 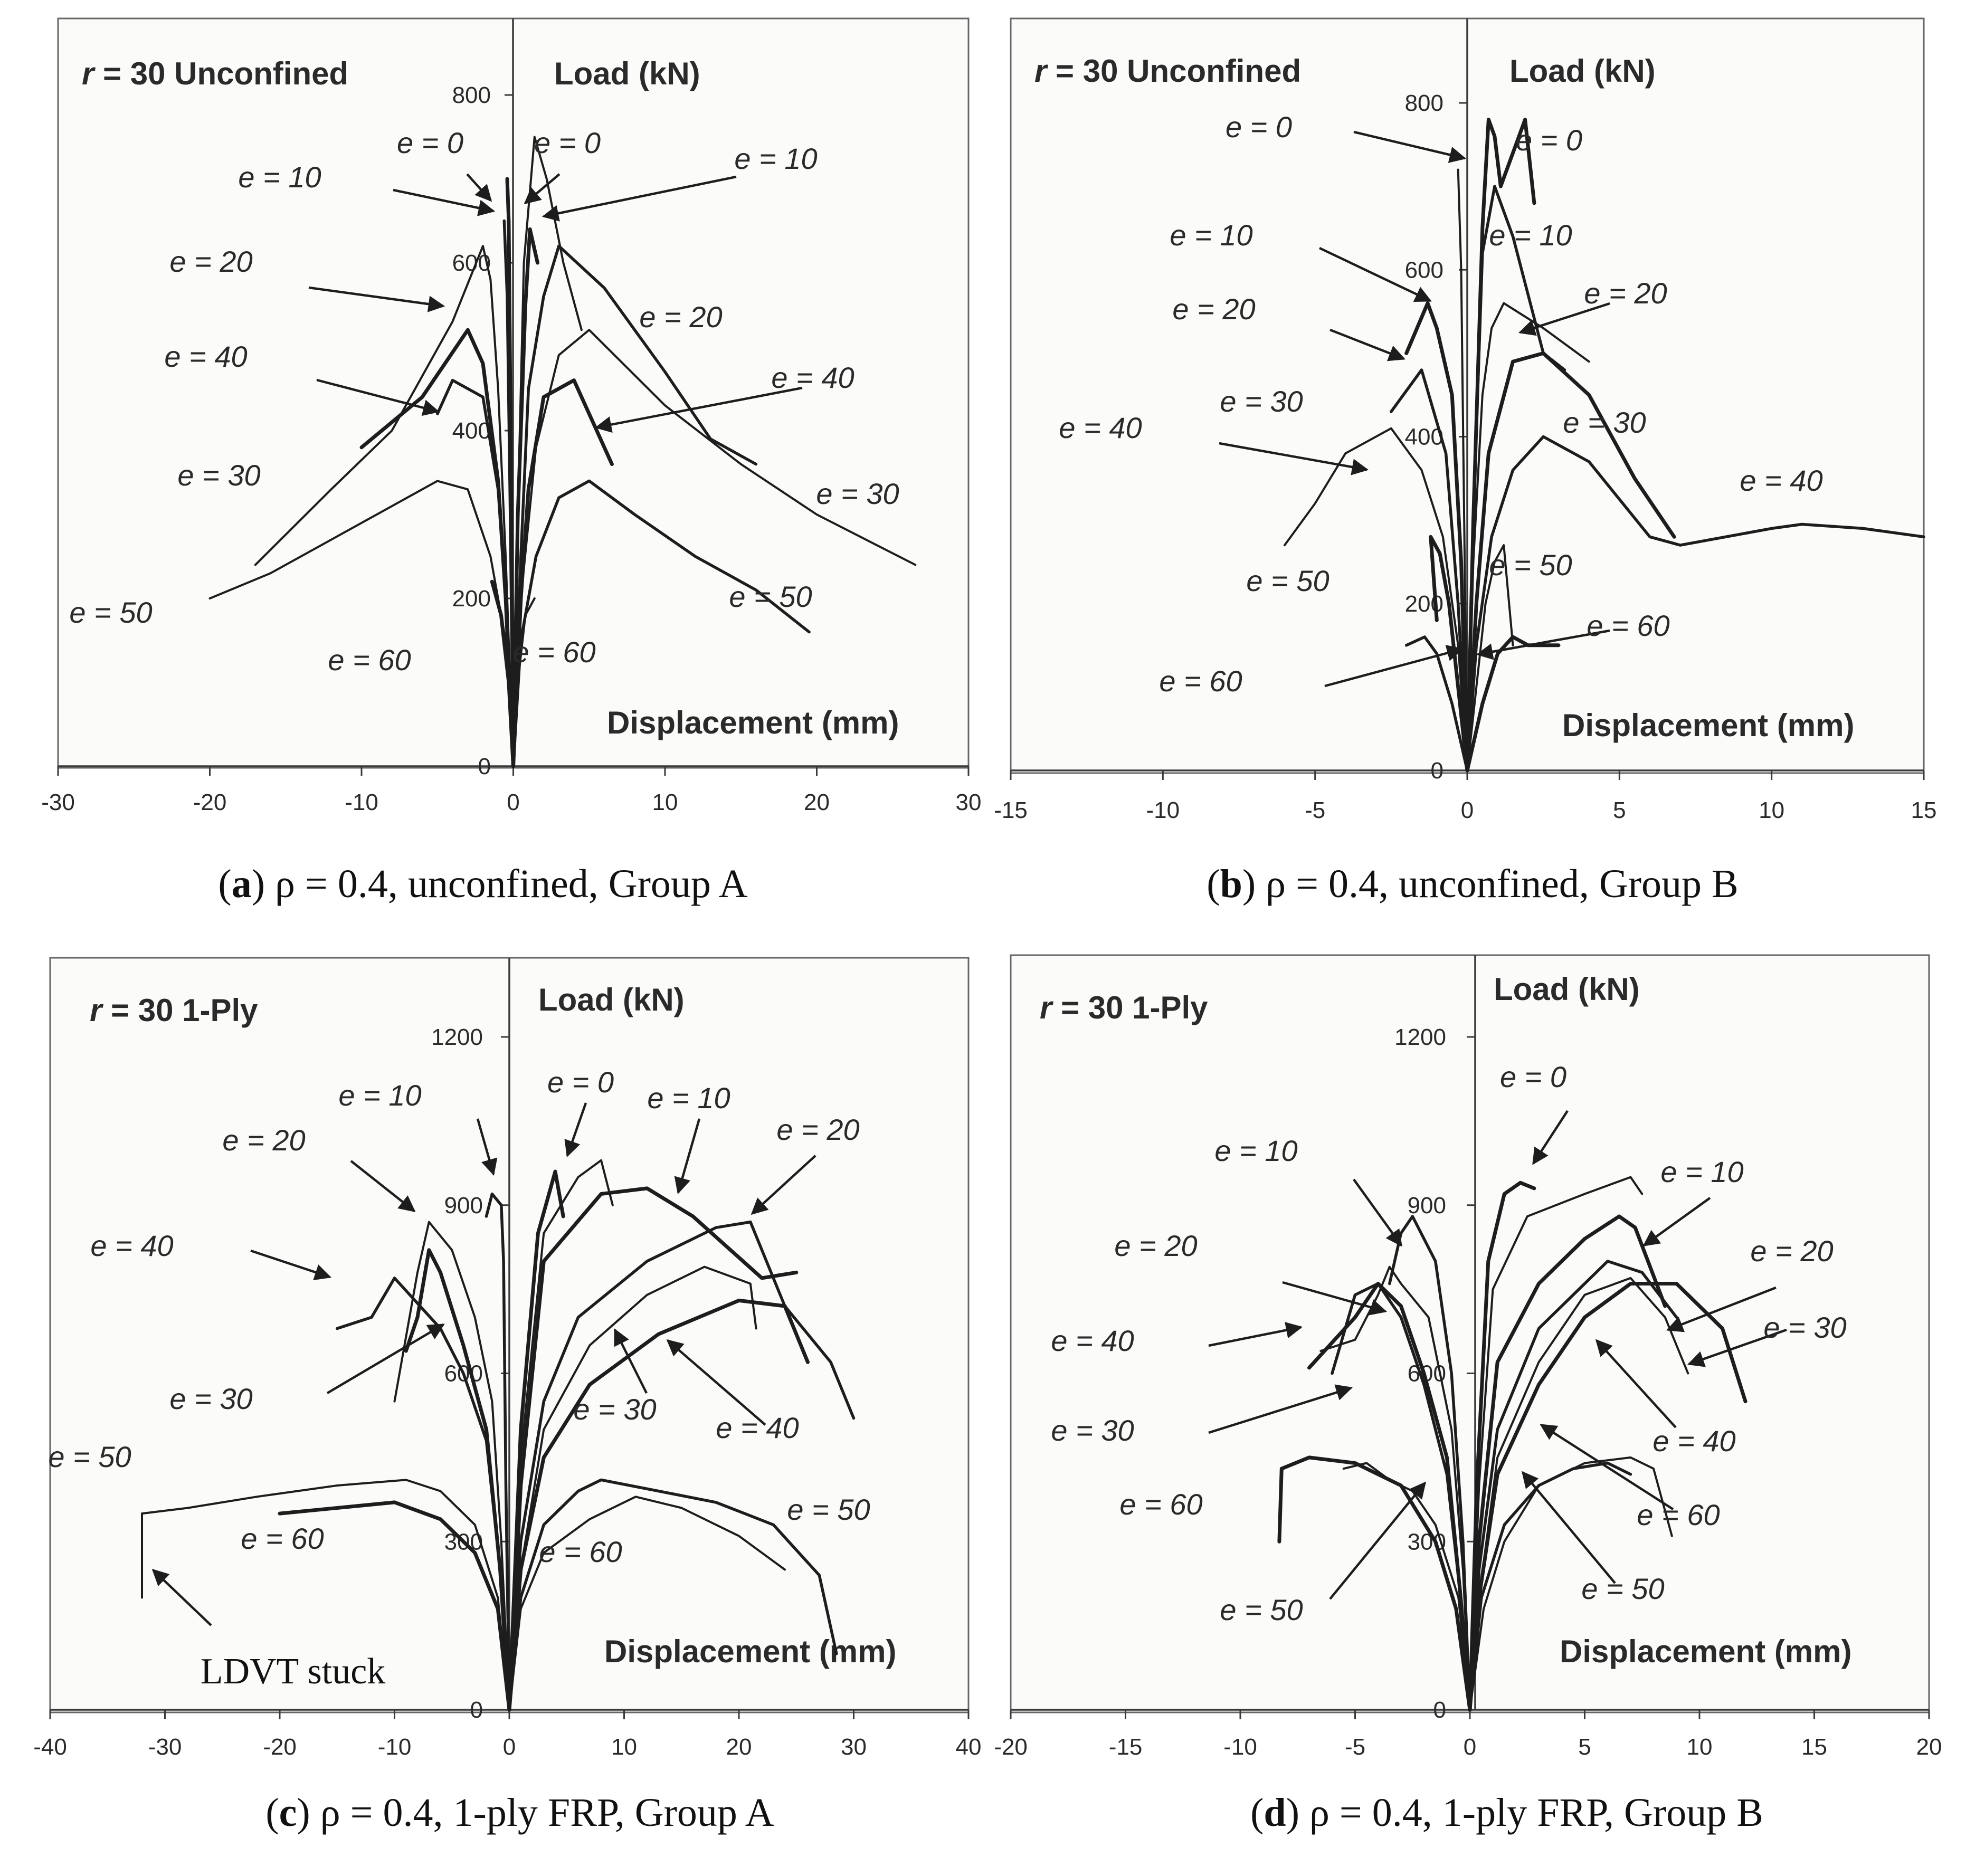 I want to click on series-line-e10-right, so click(x=525, y=497).